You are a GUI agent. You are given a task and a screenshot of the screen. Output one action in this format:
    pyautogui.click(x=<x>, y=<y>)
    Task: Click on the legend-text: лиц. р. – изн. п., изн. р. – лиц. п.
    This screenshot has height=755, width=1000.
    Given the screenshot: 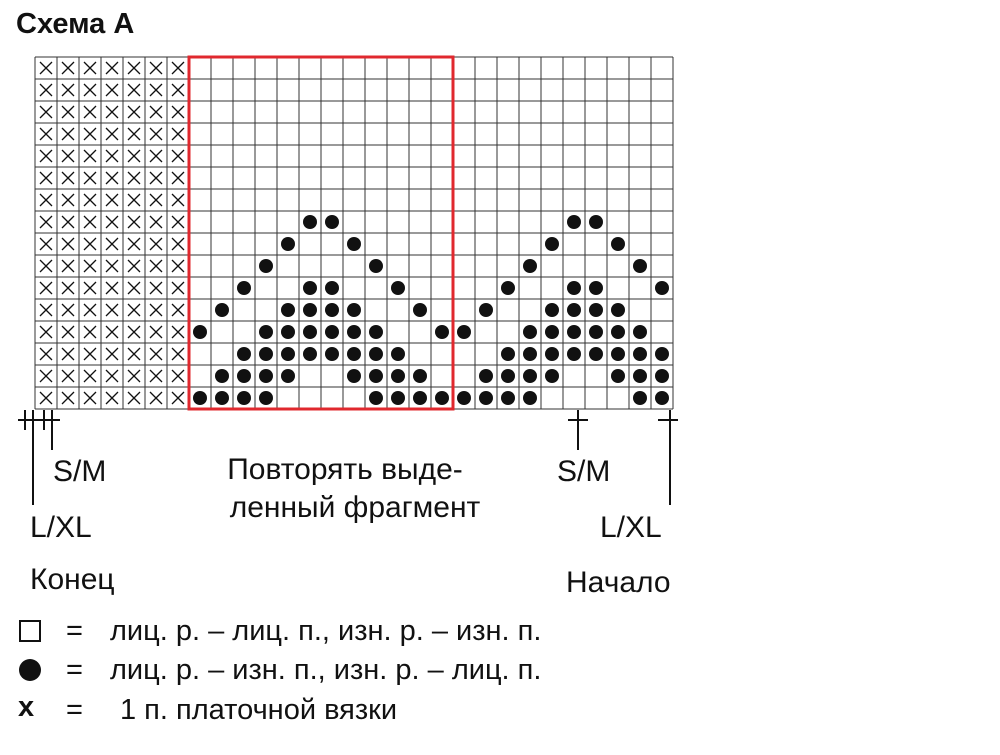 What is the action you would take?
    pyautogui.click(x=326, y=670)
    